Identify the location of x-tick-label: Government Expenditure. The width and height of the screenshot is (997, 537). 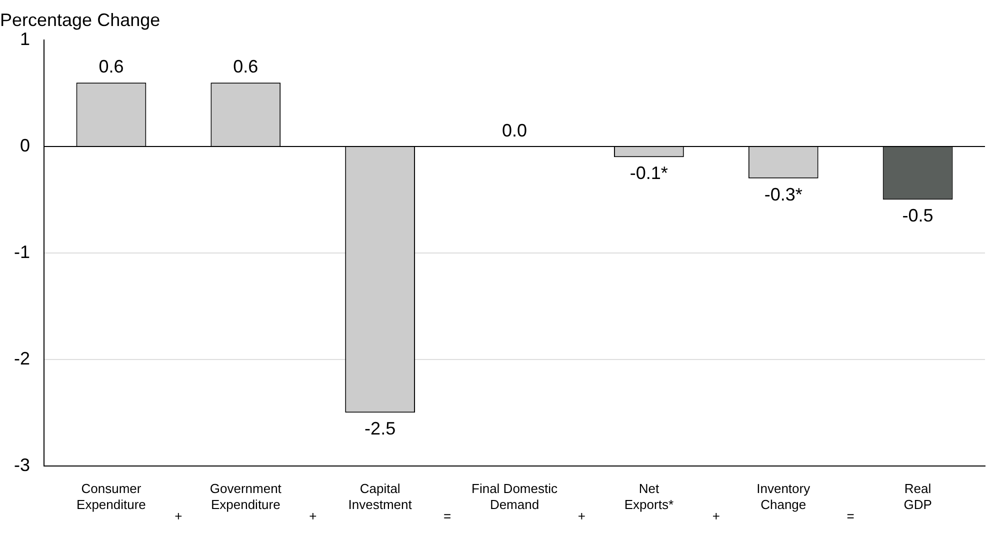
(246, 496).